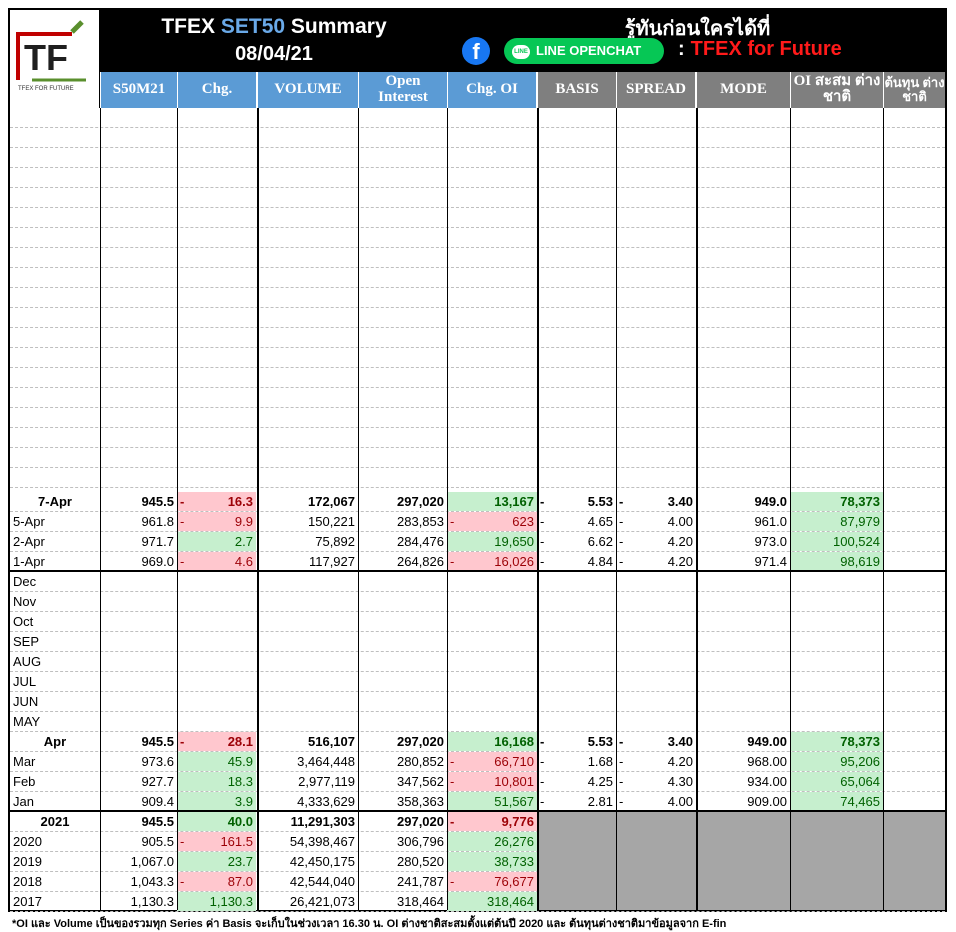 The width and height of the screenshot is (956, 932). I want to click on cell-volume: 54,398,467, so click(307, 841).